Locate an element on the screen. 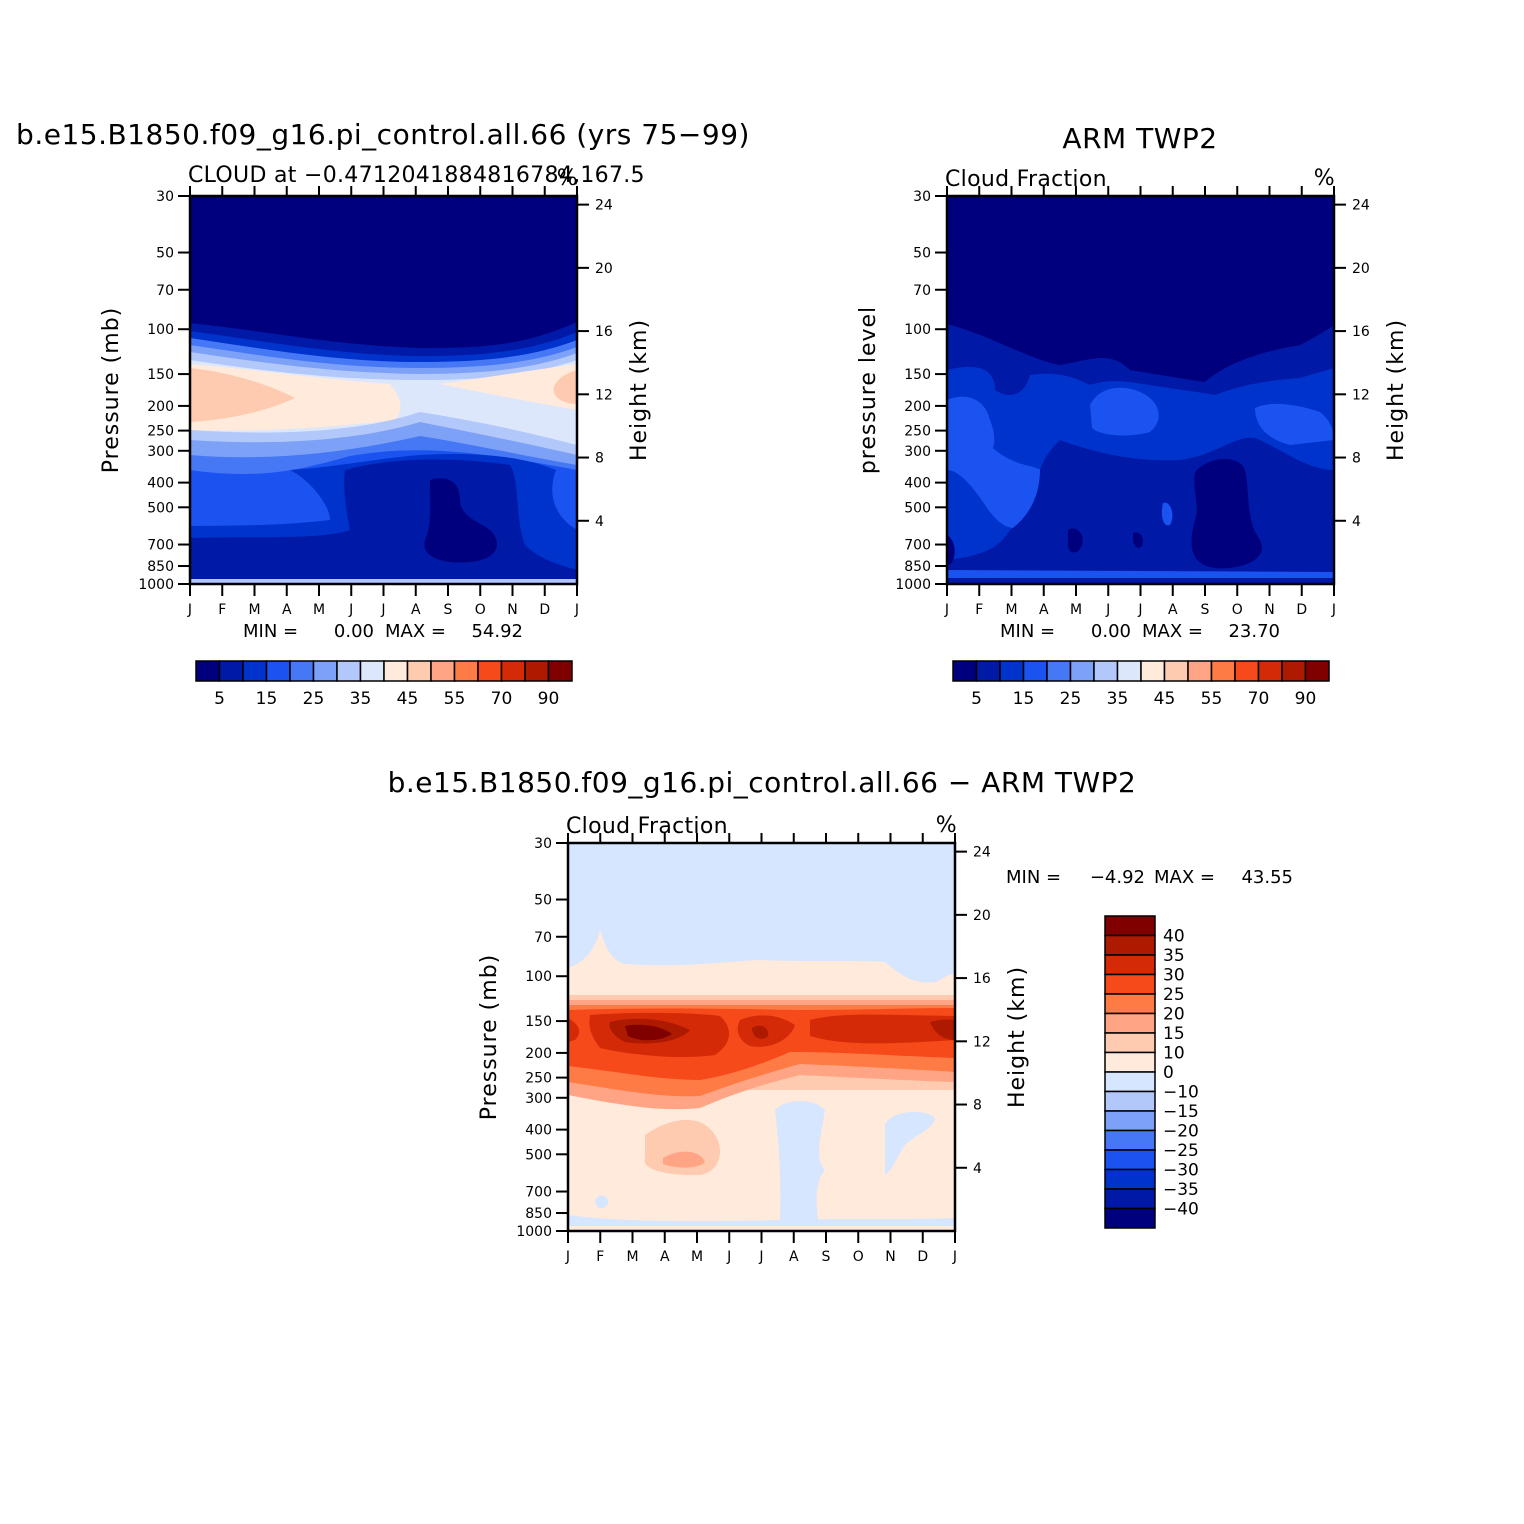 The image size is (1524, 1524). y-tick-label: 1000 is located at coordinates (913, 585).